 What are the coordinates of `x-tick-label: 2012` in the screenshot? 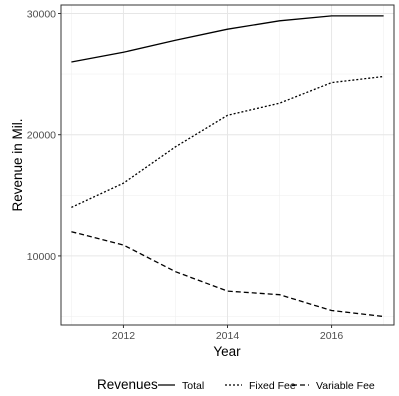 It's located at (124, 336).